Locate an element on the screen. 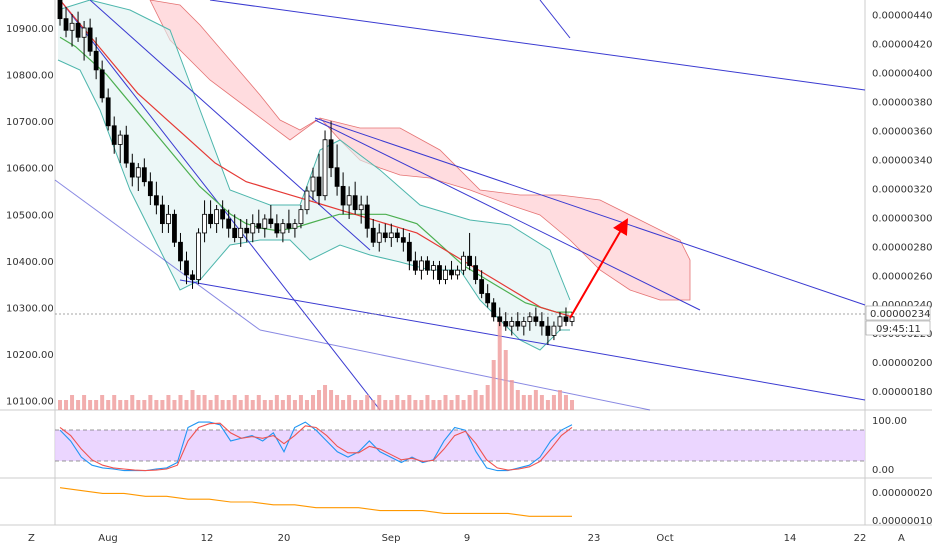 This screenshot has width=932, height=554. right-axis-tick: 0.00000340 is located at coordinates (902, 160).